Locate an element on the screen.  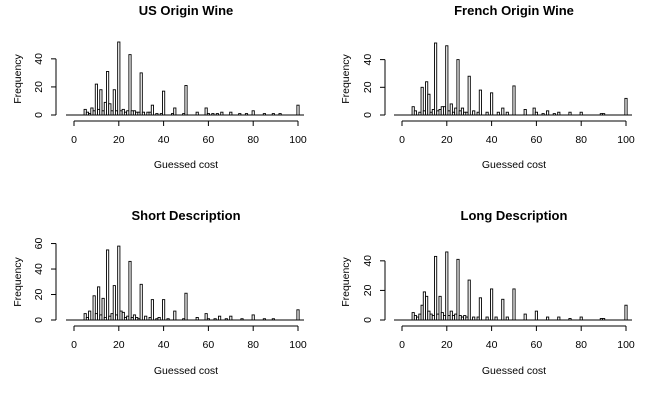
y-tick-label: 40 is located at coordinates (39, 59).